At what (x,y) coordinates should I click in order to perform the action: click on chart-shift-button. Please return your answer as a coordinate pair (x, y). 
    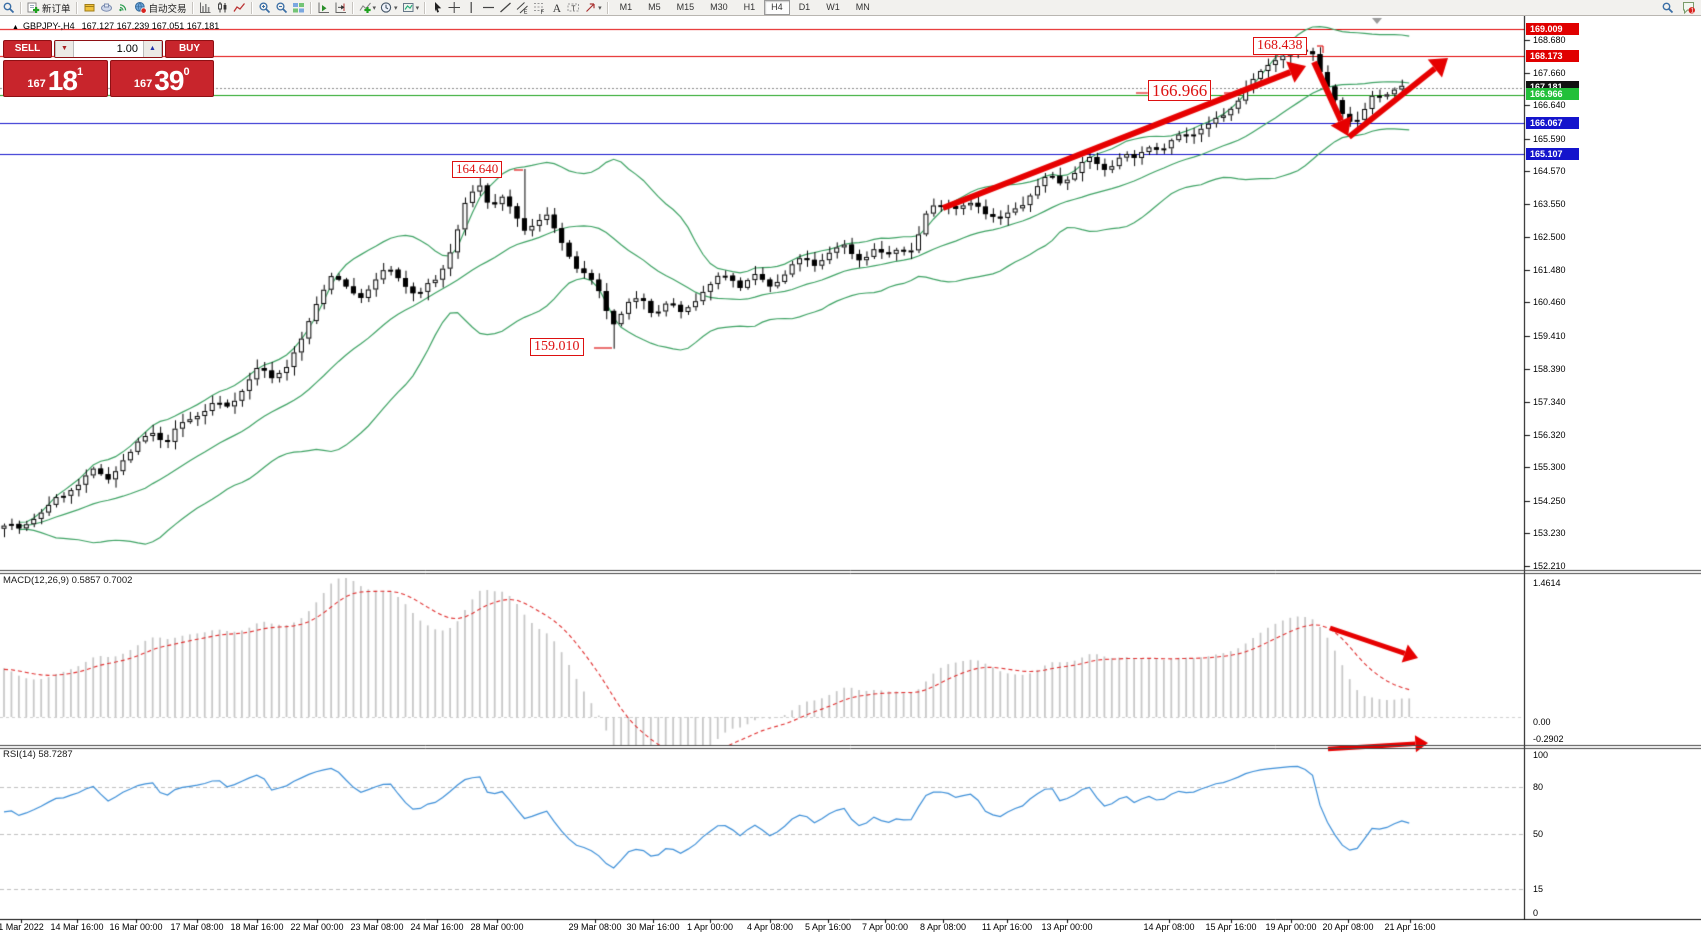
    Looking at the image, I should click on (340, 7).